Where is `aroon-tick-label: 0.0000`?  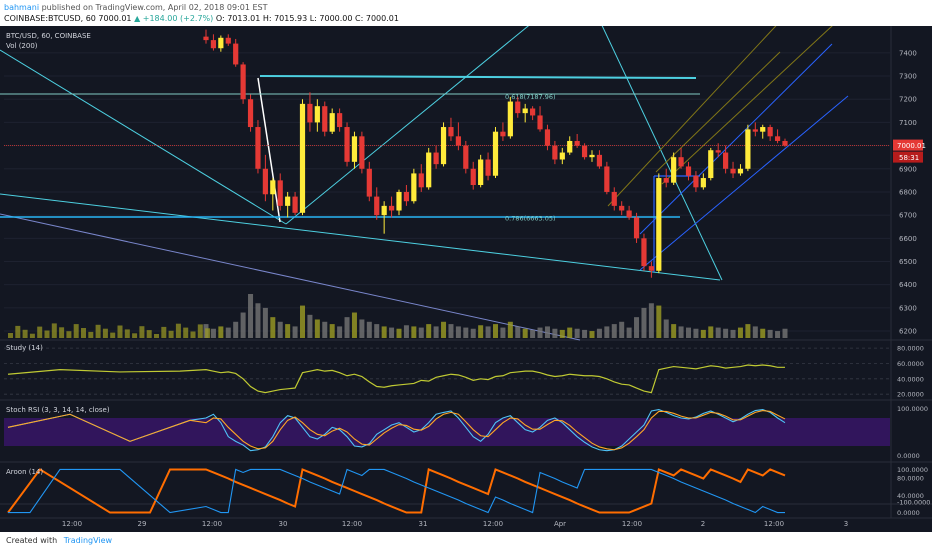
aroon-tick-label: 0.0000 is located at coordinates (908, 513).